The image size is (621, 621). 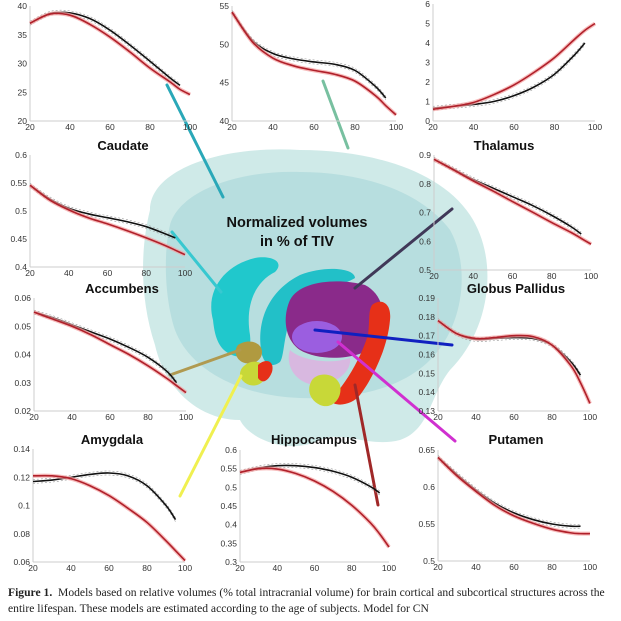 I want to click on y-tick-label: 6, so click(x=427, y=4).